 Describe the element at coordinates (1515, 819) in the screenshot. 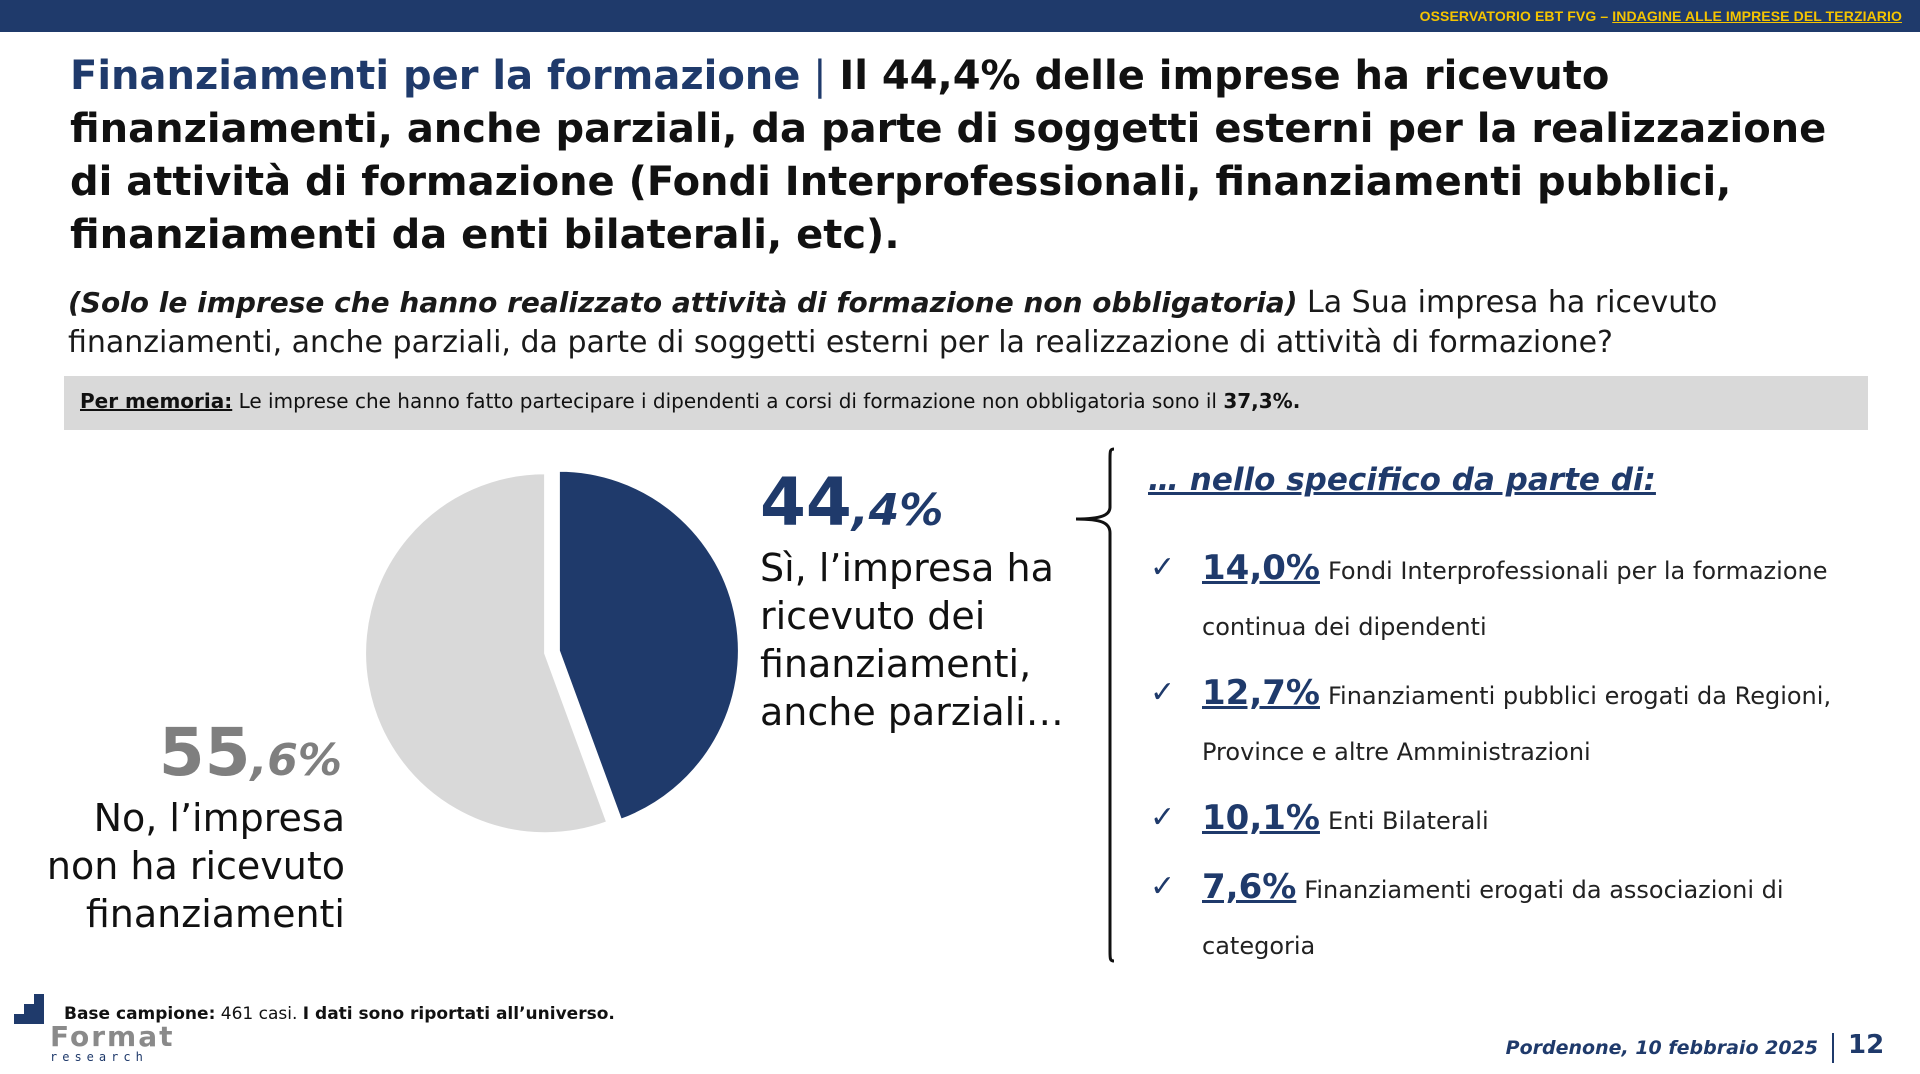

I see `detail-item: ✓ 10,1% Enti Bilaterali` at that location.